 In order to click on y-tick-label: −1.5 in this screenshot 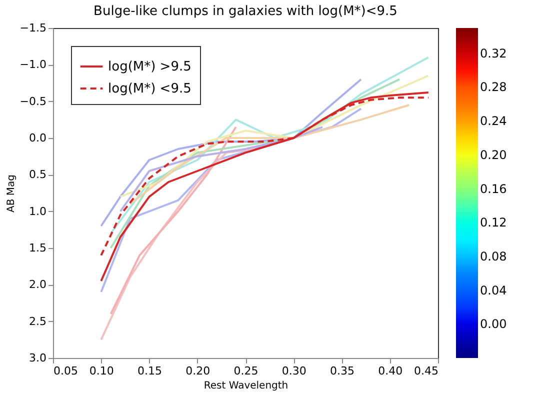, I will do `click(33, 28)`.